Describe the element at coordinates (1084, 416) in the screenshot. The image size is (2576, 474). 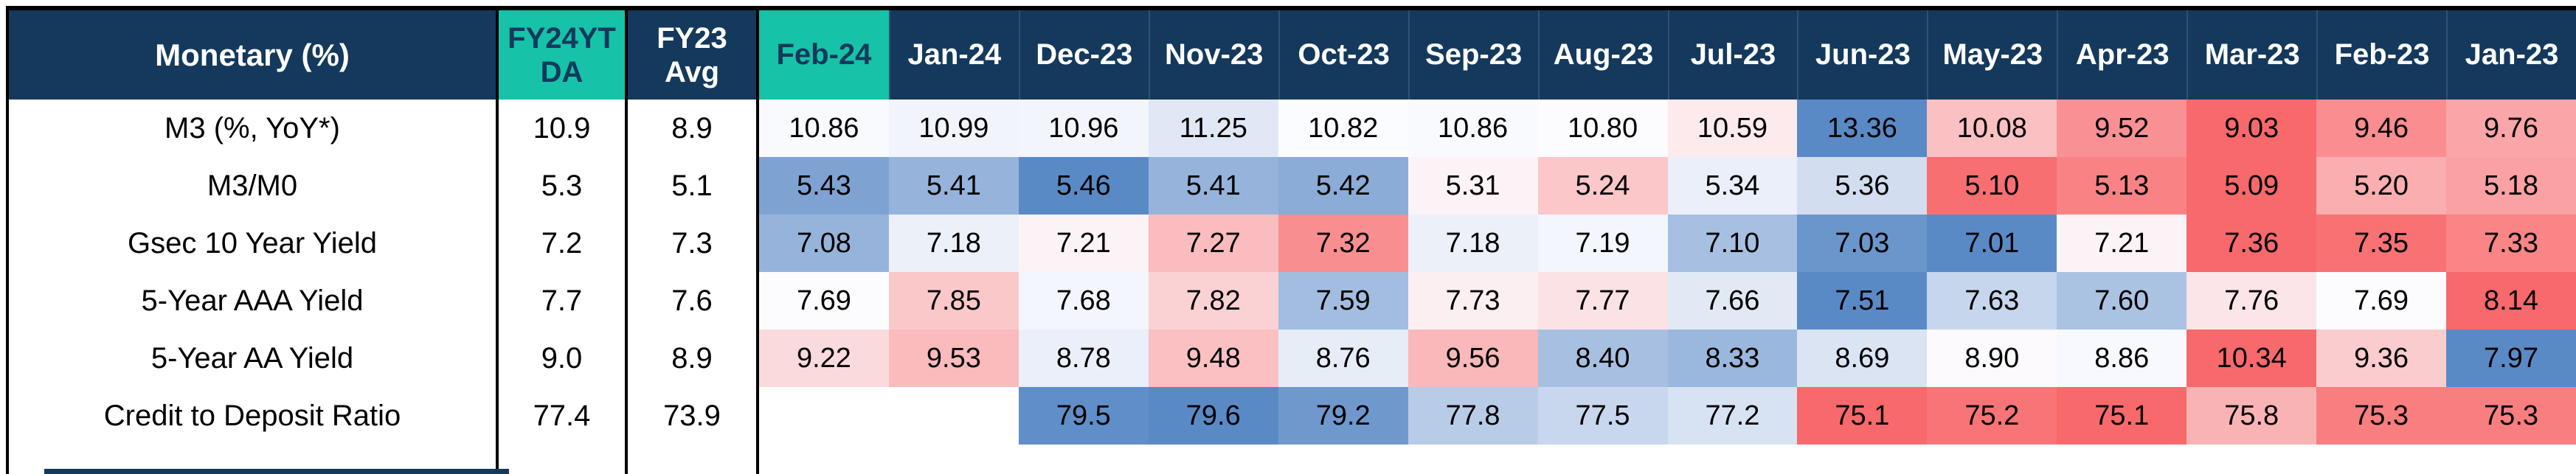
I see `heatmap-cell: 79.5` at that location.